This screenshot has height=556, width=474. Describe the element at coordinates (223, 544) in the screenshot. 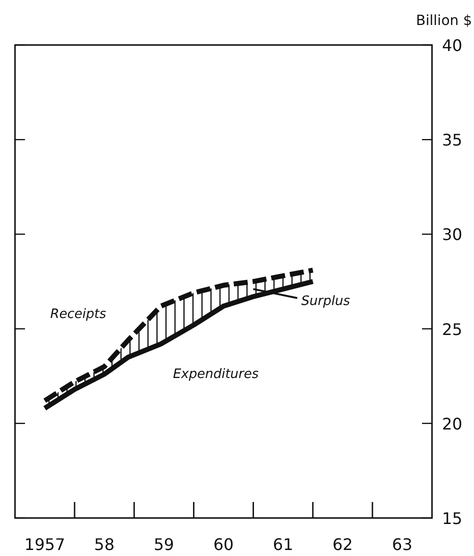

I see `x-tick-label: 60` at that location.